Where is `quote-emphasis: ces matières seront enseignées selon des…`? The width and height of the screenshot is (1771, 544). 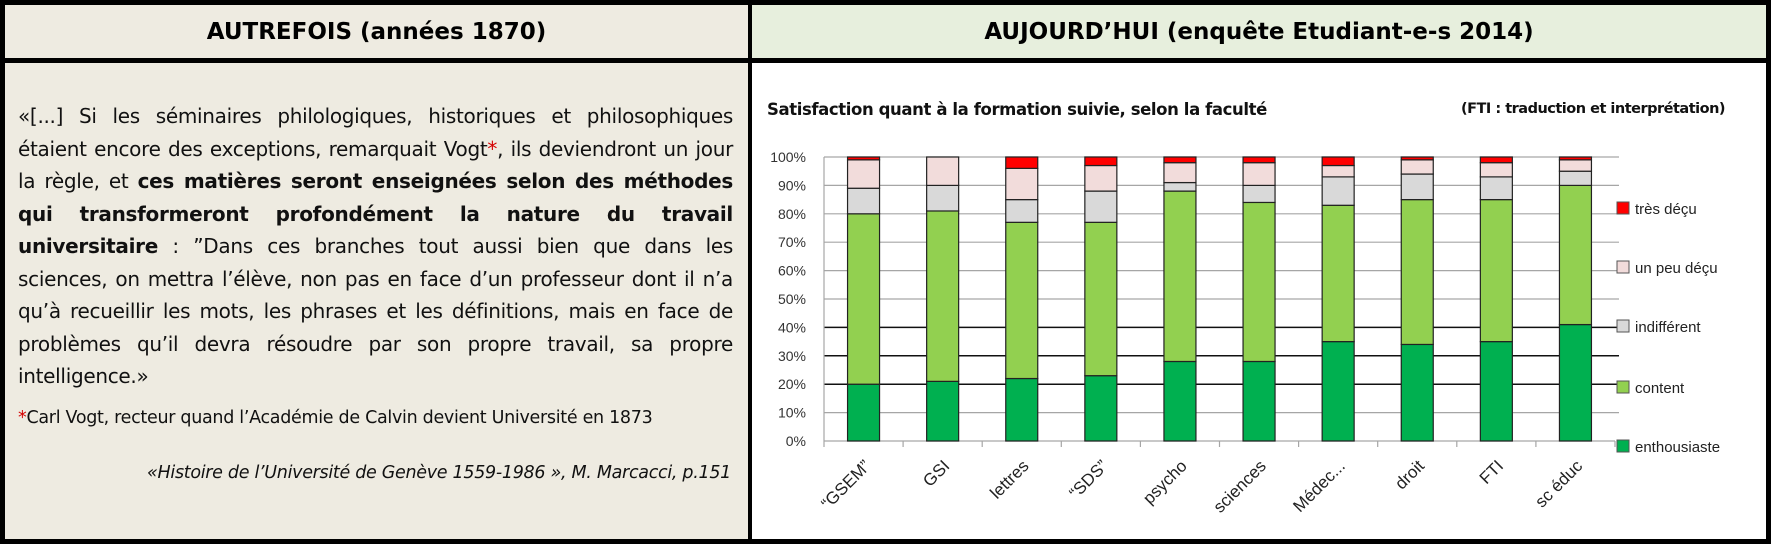
quote-emphasis: ces matières seront enseignées selon des… is located at coordinates (375, 213).